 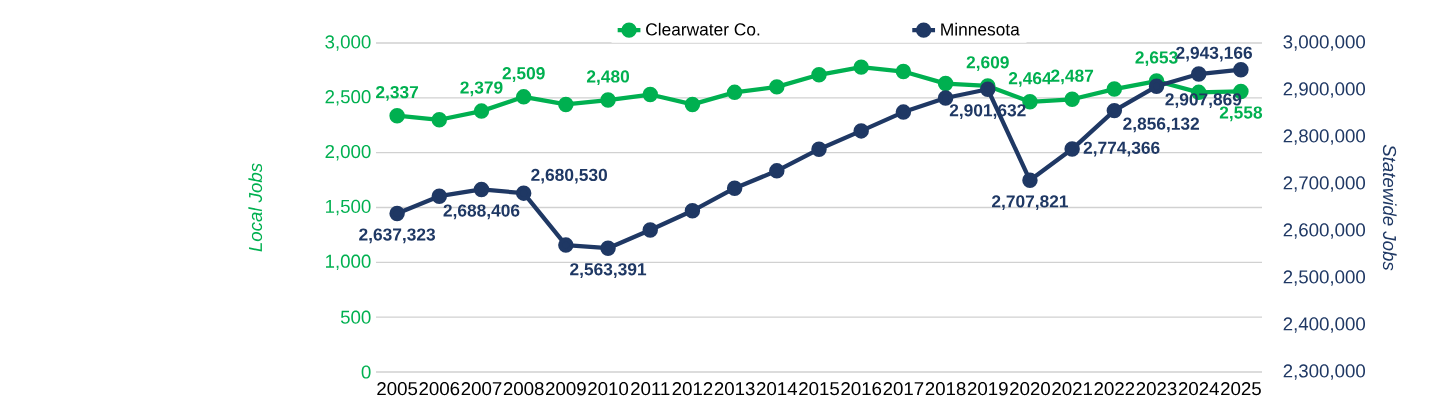 What do you see at coordinates (1198, 389) in the screenshot?
I see `x-tick-label: 2024` at bounding box center [1198, 389].